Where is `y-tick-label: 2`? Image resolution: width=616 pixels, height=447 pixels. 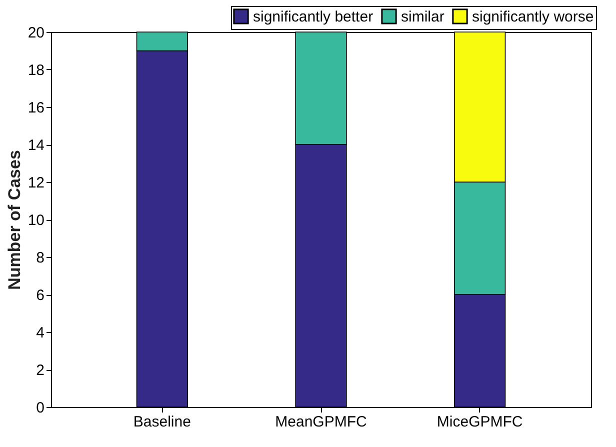 y-tick-label: 2 is located at coordinates (40, 370).